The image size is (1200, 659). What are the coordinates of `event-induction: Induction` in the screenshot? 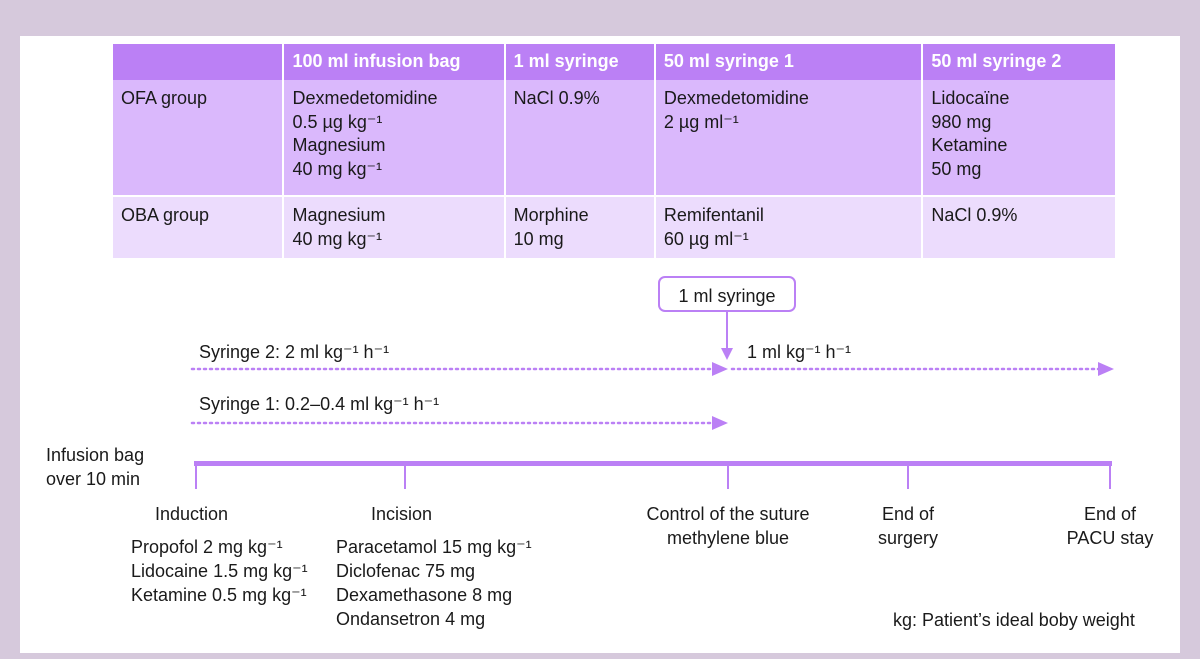 It's located at (192, 514).